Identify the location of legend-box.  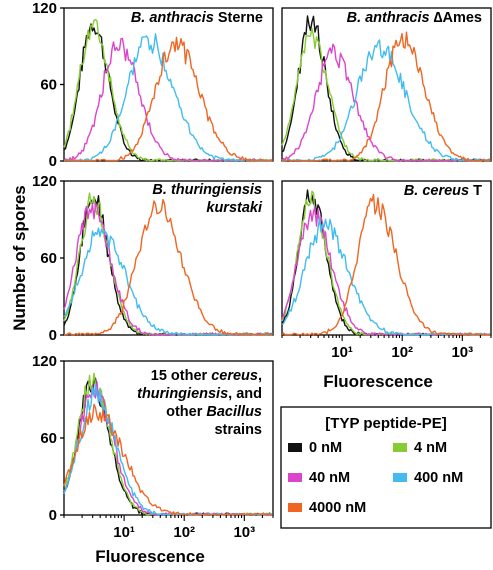
(386, 467).